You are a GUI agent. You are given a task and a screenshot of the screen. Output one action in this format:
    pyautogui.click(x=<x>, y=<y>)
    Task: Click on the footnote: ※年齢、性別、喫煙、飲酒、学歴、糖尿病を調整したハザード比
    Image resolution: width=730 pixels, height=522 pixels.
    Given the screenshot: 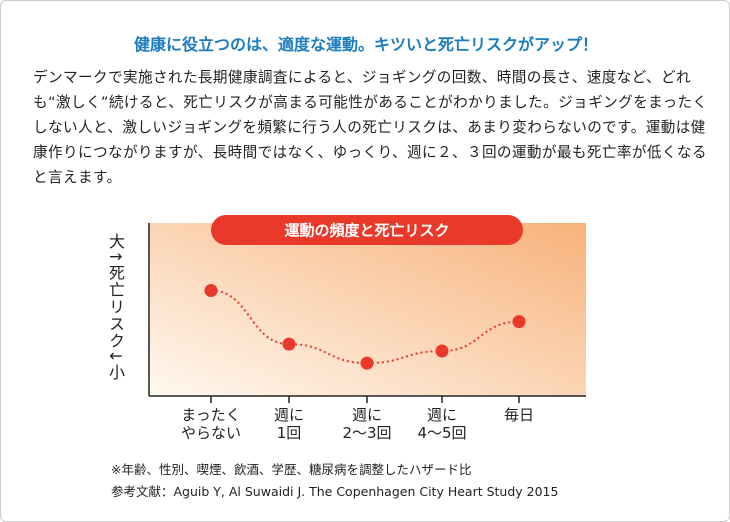 What is the action you would take?
    pyautogui.click(x=291, y=469)
    